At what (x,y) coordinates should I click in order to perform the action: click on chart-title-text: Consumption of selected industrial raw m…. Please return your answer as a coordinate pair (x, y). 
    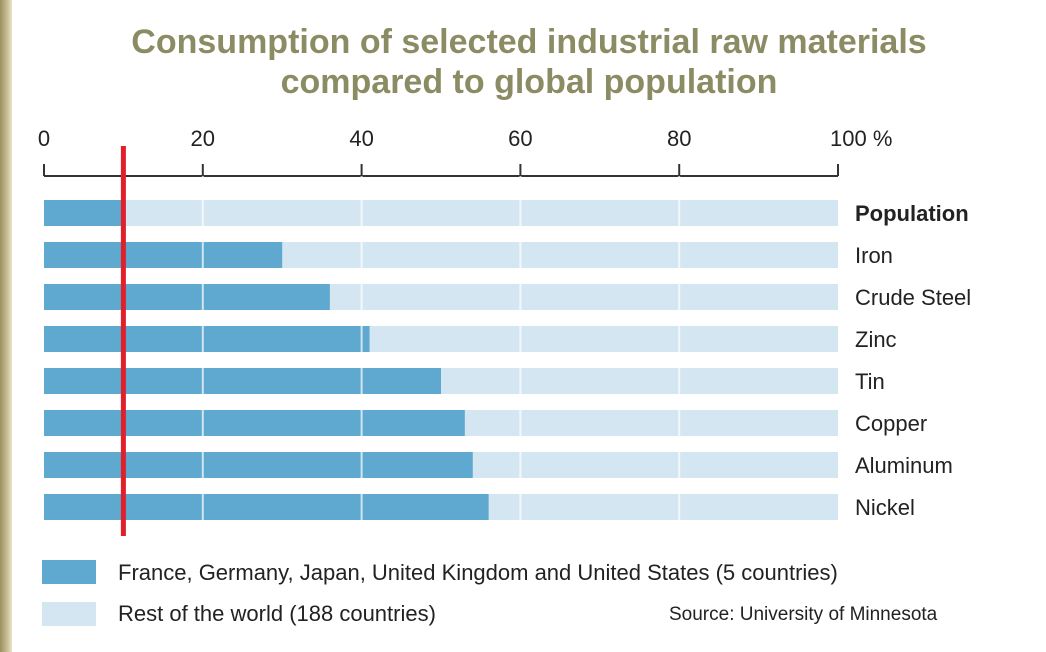
    Looking at the image, I should click on (528, 62).